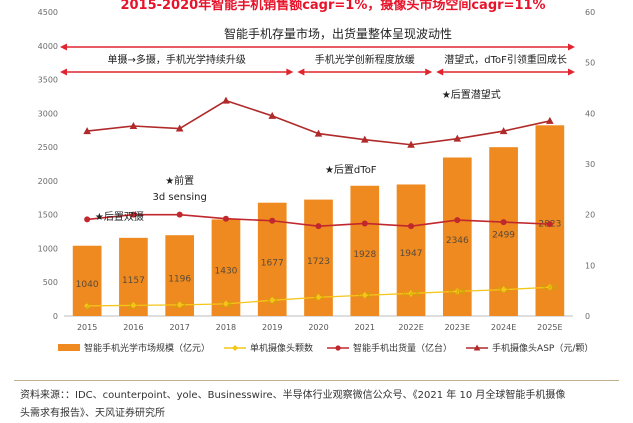  I want to click on bar-value-label: 1677, so click(272, 263).